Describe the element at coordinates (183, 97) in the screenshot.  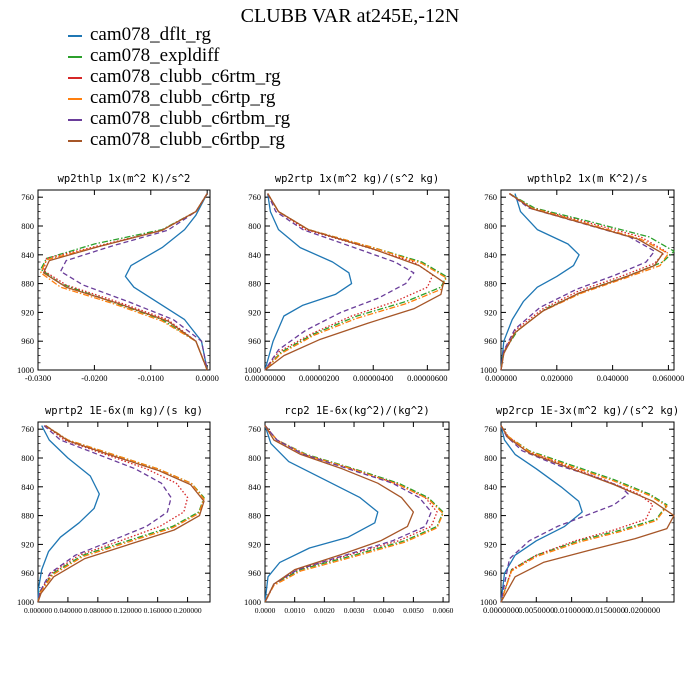
I see `legend-label: cam078_clubb_c6rtp_rg` at that location.